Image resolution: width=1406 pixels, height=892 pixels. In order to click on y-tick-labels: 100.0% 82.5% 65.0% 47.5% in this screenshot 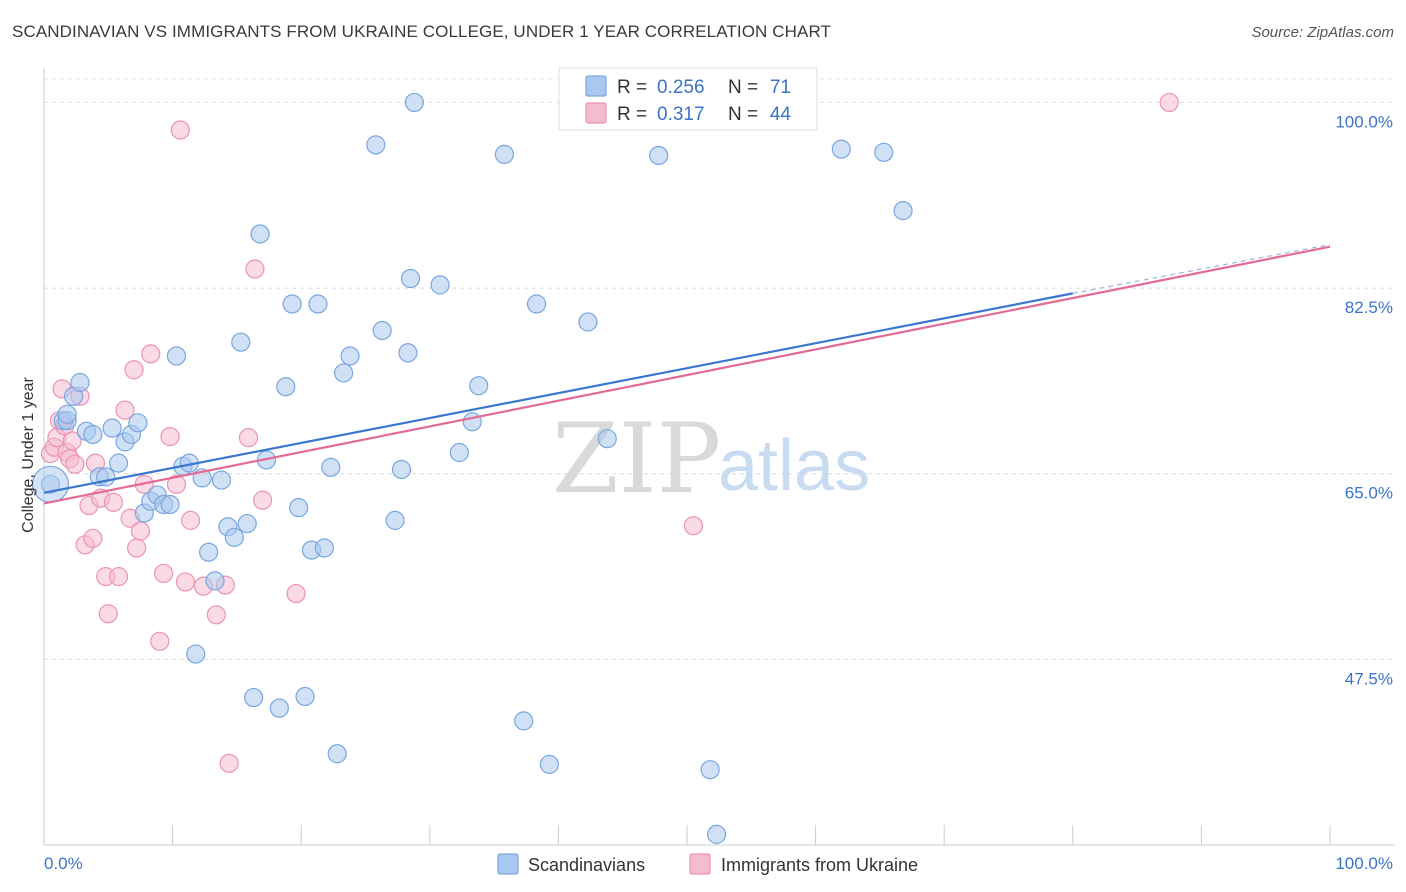, I will do `click(1364, 400)`.